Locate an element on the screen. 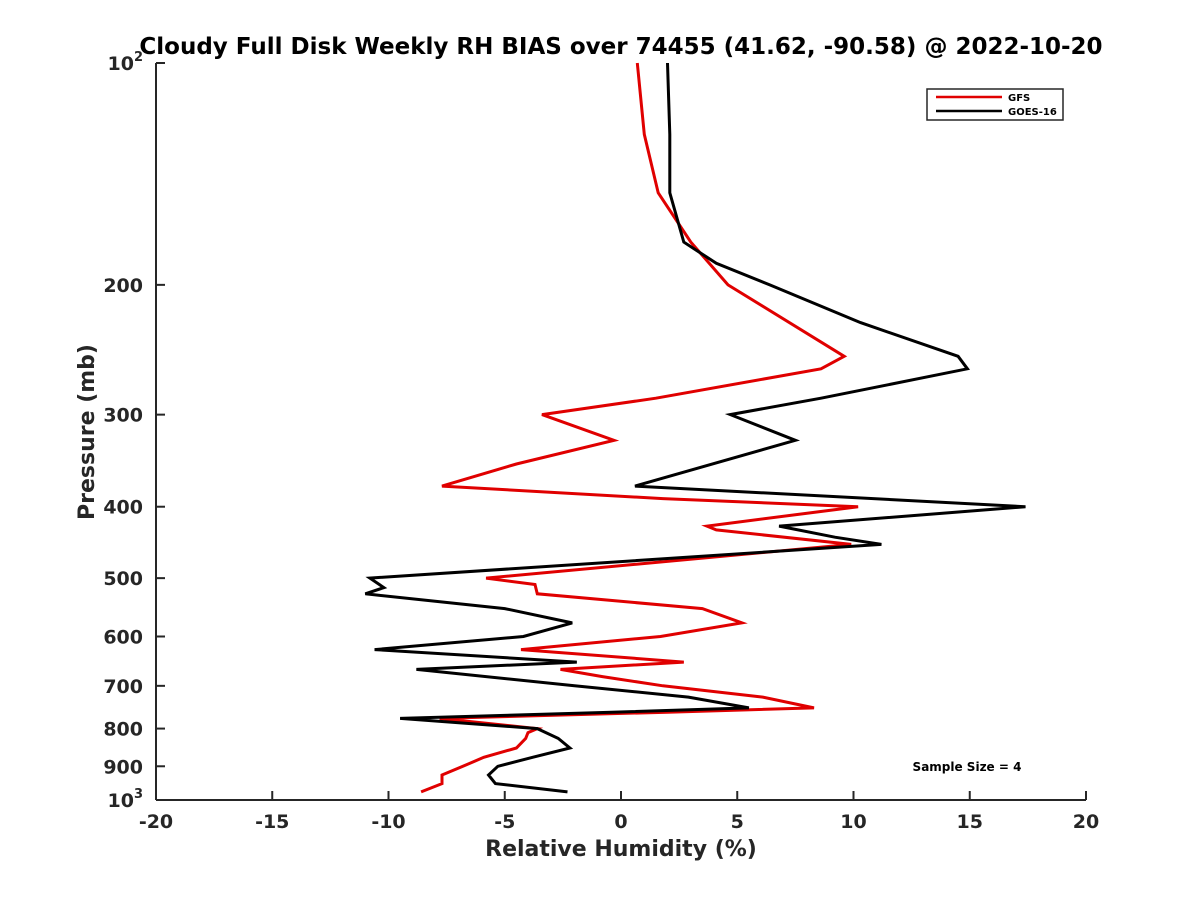  y-tick-label: 500 is located at coordinates (123, 579).